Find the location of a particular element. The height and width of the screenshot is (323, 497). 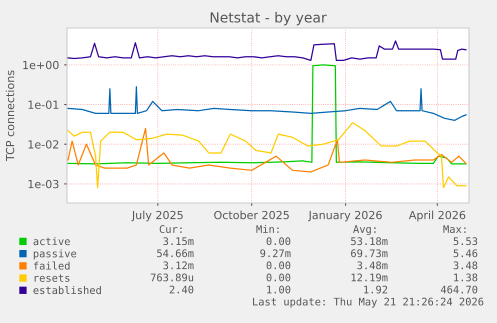

y-tick-label: 1e-02 is located at coordinates (43, 144).